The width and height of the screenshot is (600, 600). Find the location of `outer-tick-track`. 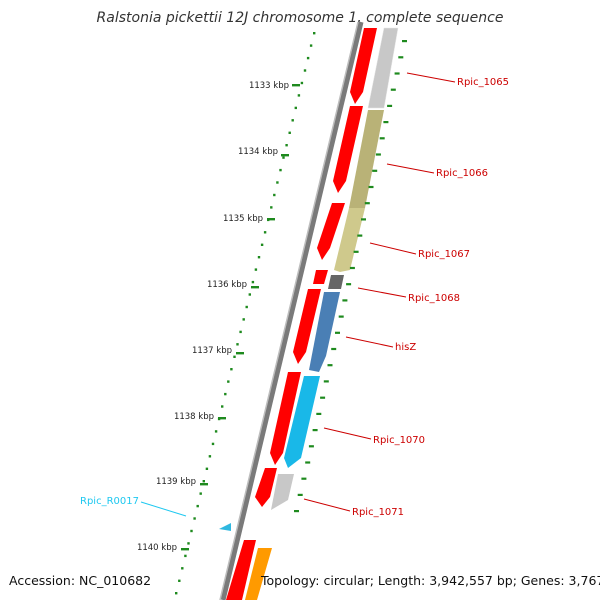

outer-tick-track is located at coordinates (350, 276).